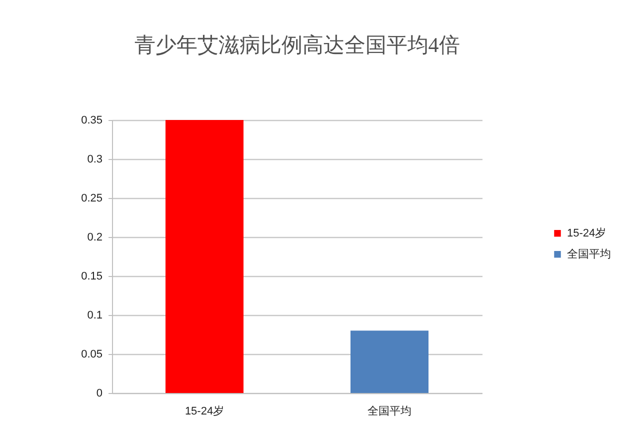 The width and height of the screenshot is (640, 427). What do you see at coordinates (91, 198) in the screenshot?
I see `y-tick-label: 0.25` at bounding box center [91, 198].